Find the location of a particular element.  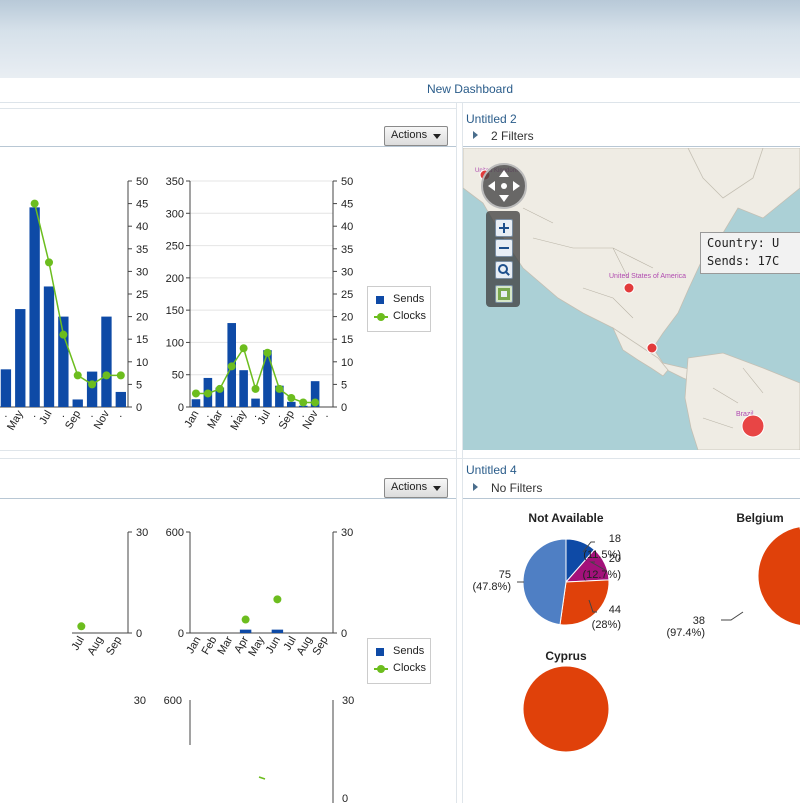

plus-icon is located at coordinates (504, 228).